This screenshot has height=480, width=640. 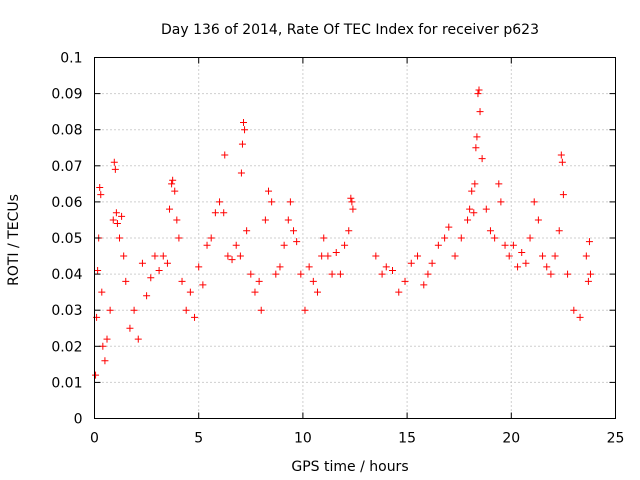 What do you see at coordinates (66, 203) in the screenshot?
I see `y-tick-label: 0.06` at bounding box center [66, 203].